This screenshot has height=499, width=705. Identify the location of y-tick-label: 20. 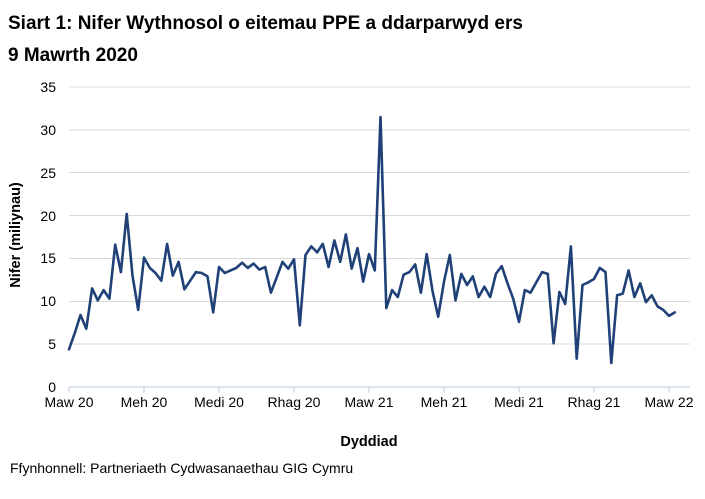
(48, 215).